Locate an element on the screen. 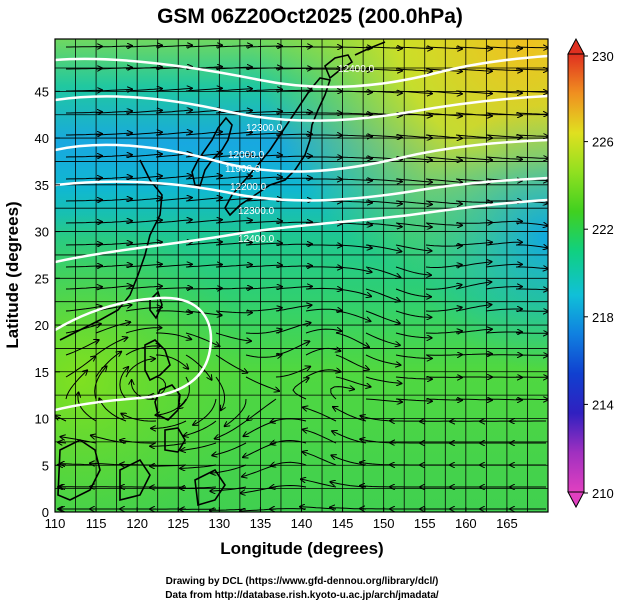  contour-label: 11900.0 is located at coordinates (243, 169).